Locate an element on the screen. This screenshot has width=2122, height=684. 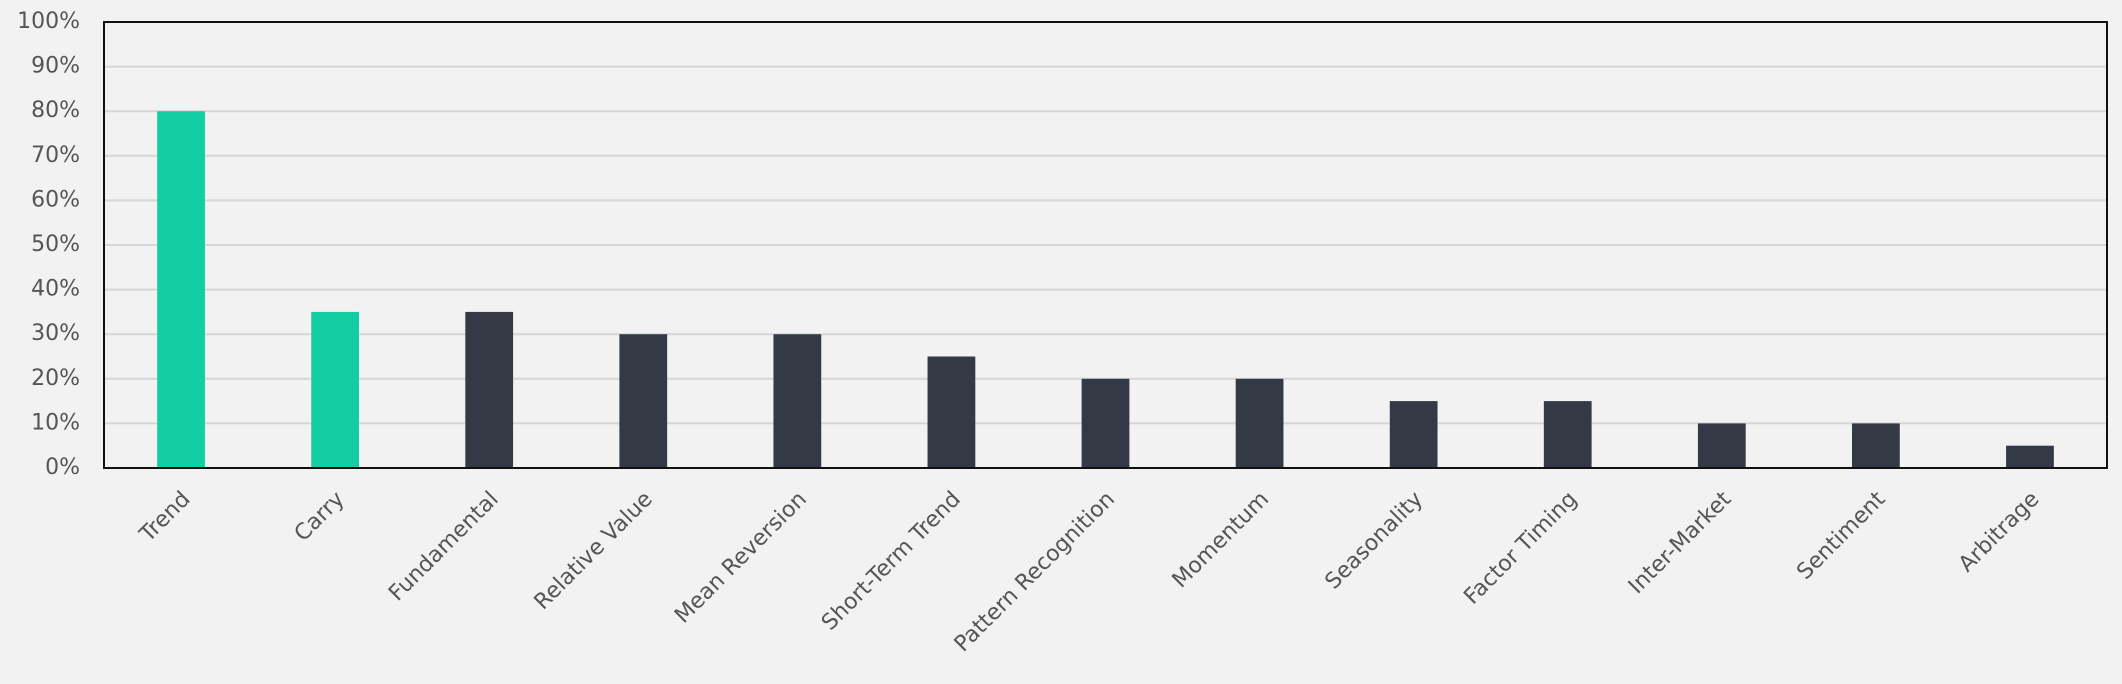
x-tick-label: Inter-Market is located at coordinates (1680, 543).